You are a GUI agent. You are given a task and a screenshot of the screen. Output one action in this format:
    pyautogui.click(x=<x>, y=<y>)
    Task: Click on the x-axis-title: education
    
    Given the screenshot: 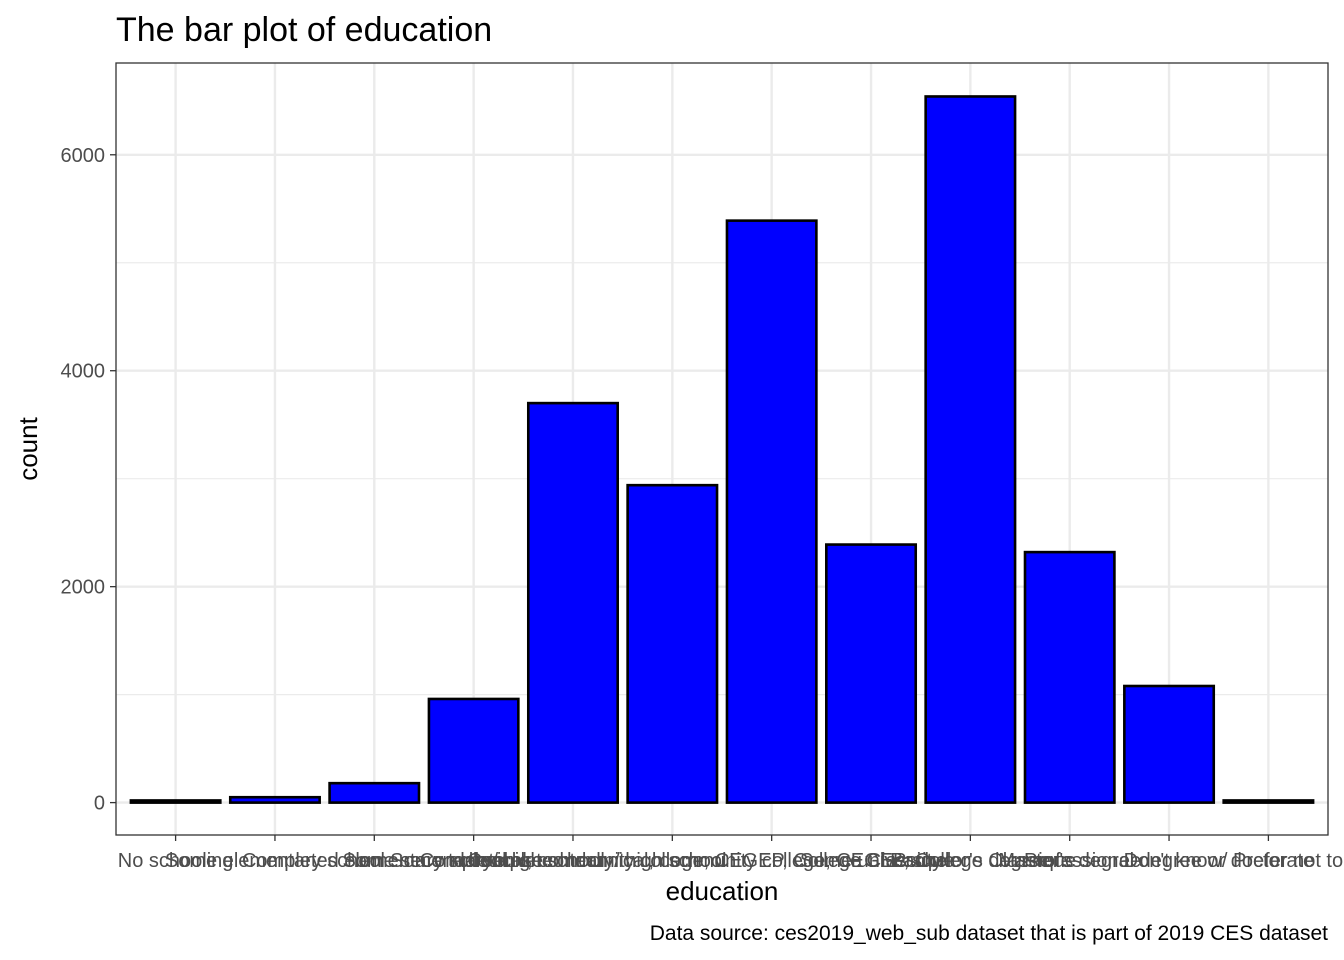 What is the action you would take?
    pyautogui.click(x=722, y=891)
    